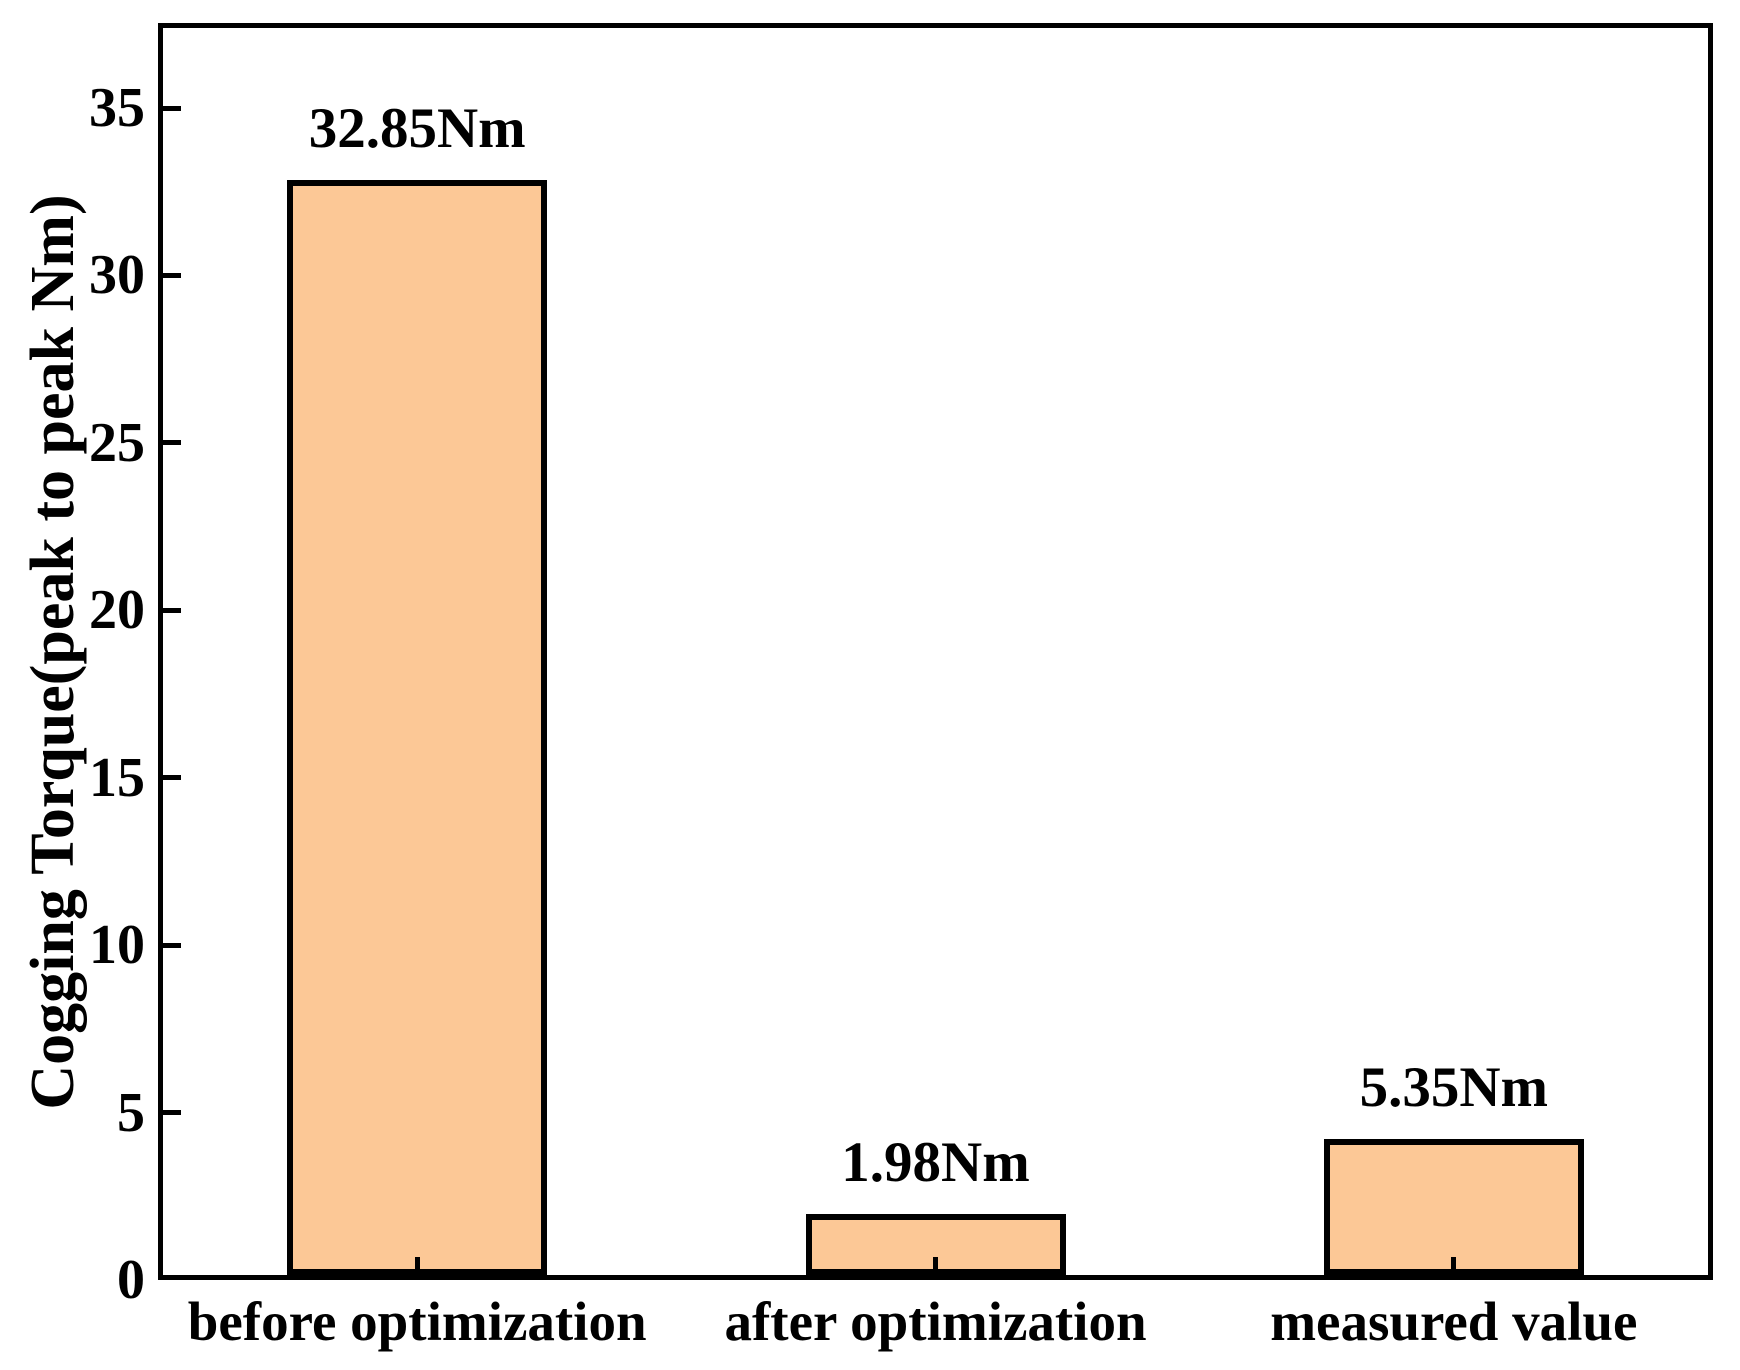 The image size is (1740, 1370). I want to click on bar-measured-value, so click(1453, 1207).